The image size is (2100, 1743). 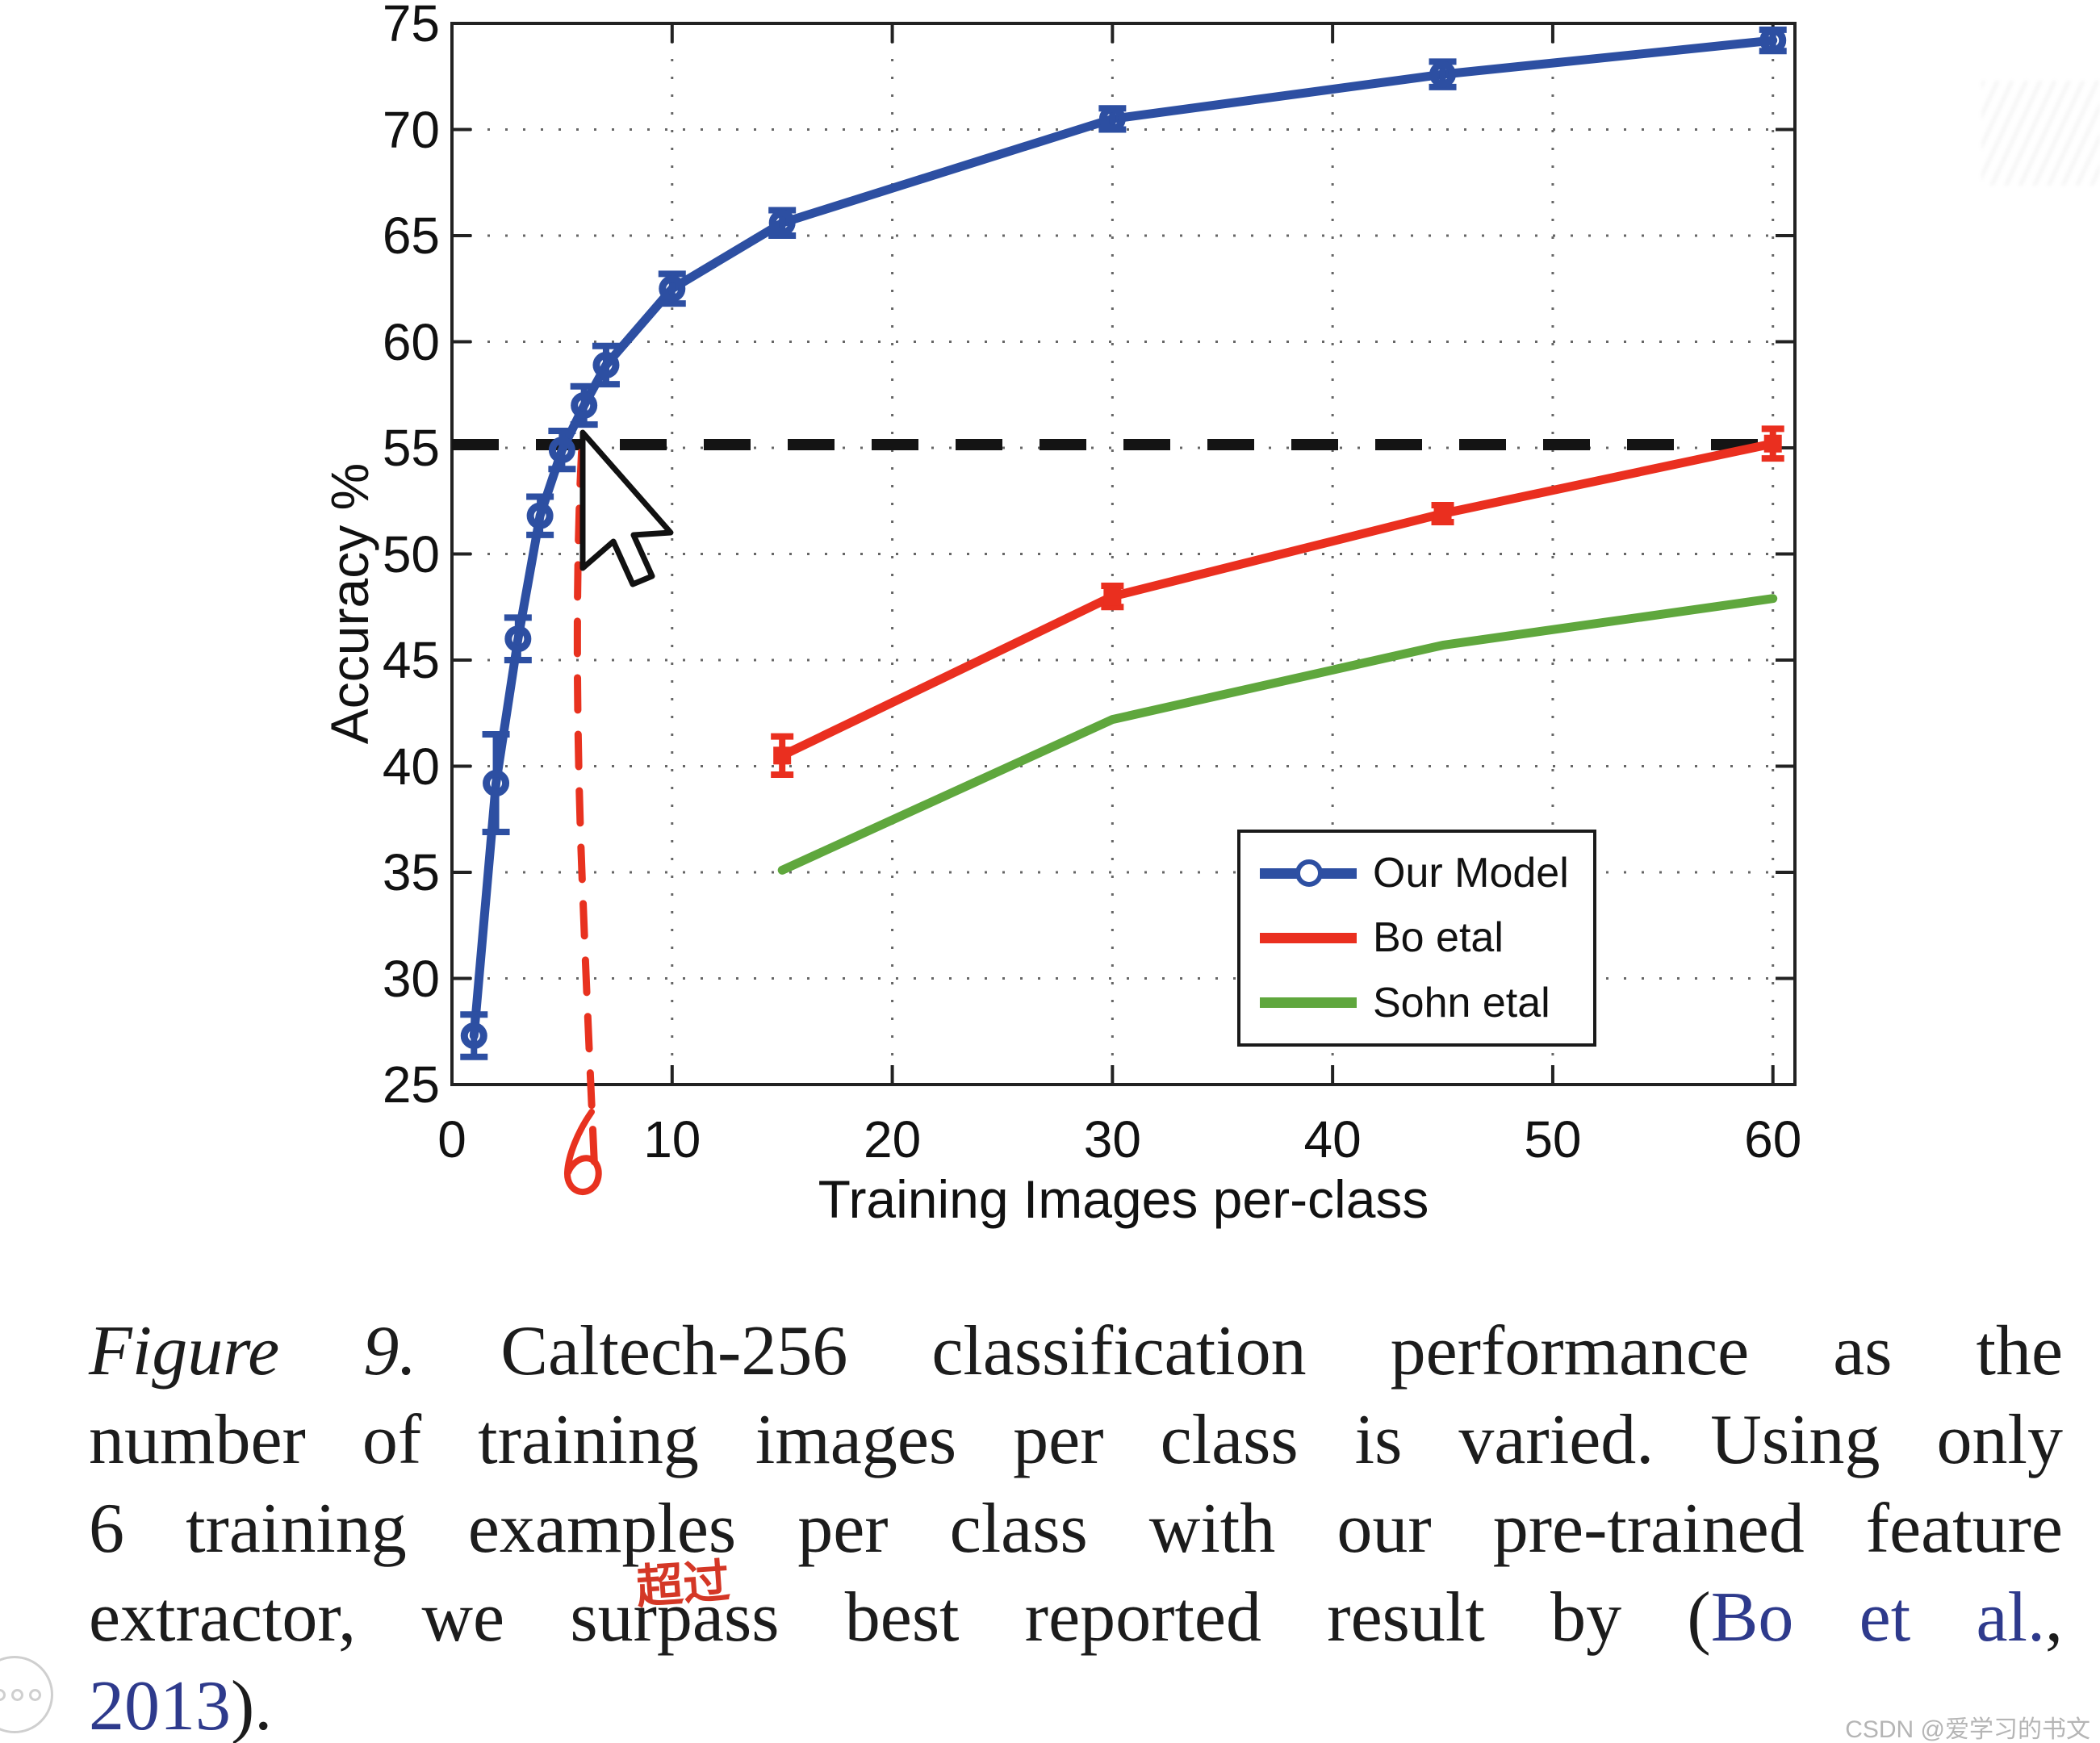 I want to click on legend-swatch-line, so click(x=1308, y=1003).